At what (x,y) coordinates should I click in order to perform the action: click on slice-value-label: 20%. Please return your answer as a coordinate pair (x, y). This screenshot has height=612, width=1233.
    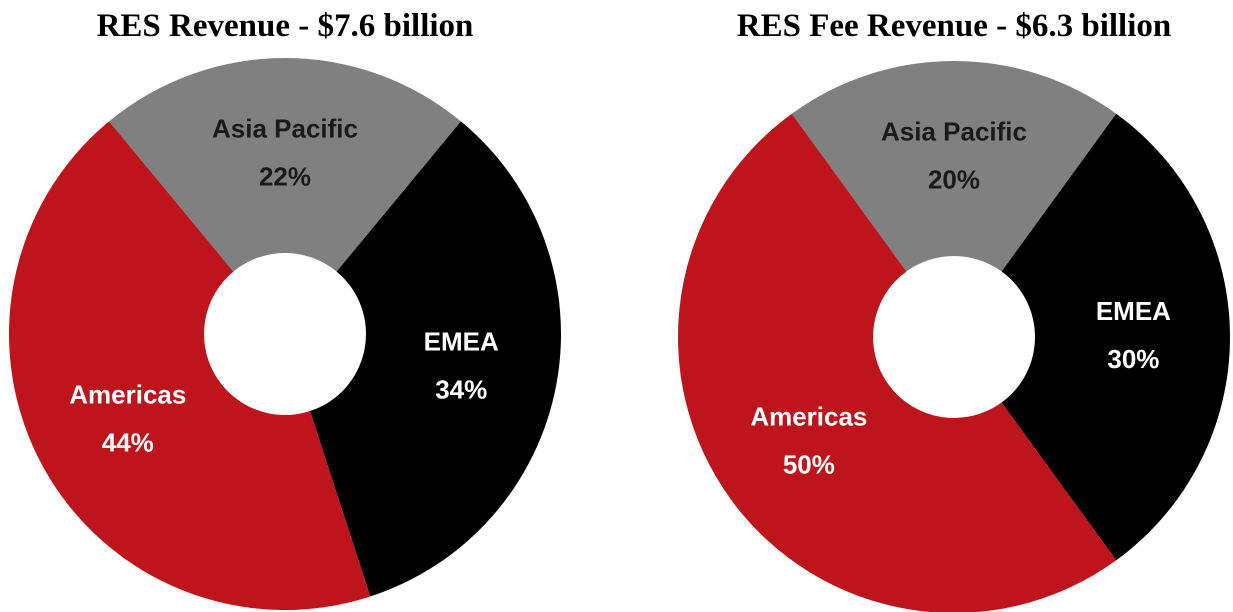
    Looking at the image, I should click on (954, 179).